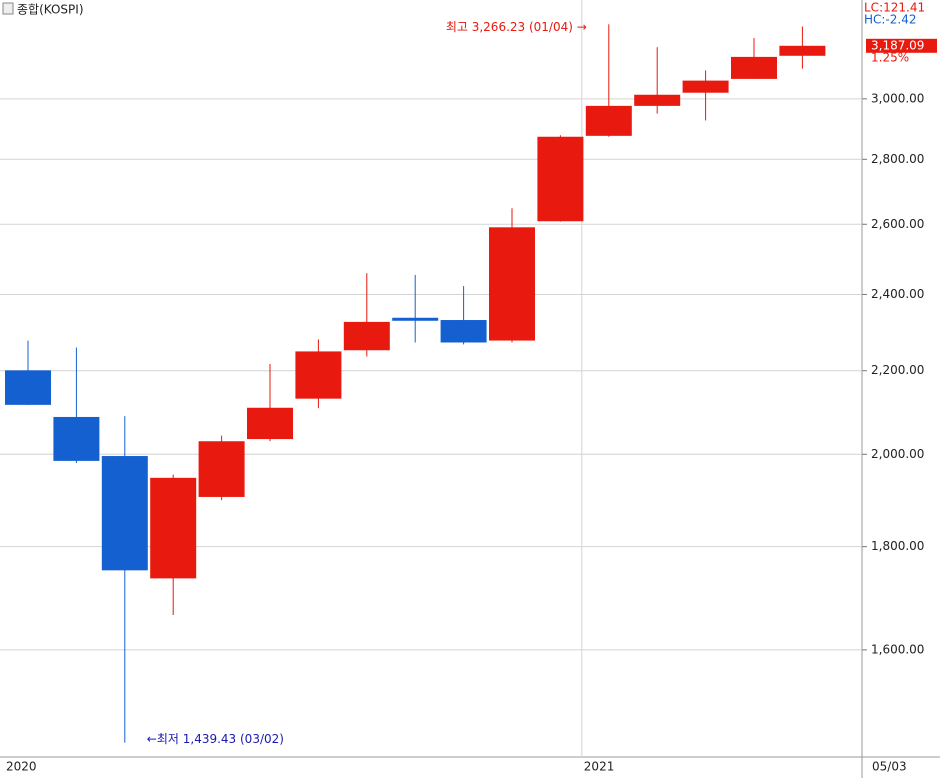  Describe the element at coordinates (215, 739) in the screenshot. I see `low-annotation: ←최저 1,439.43 (03/02)` at that location.